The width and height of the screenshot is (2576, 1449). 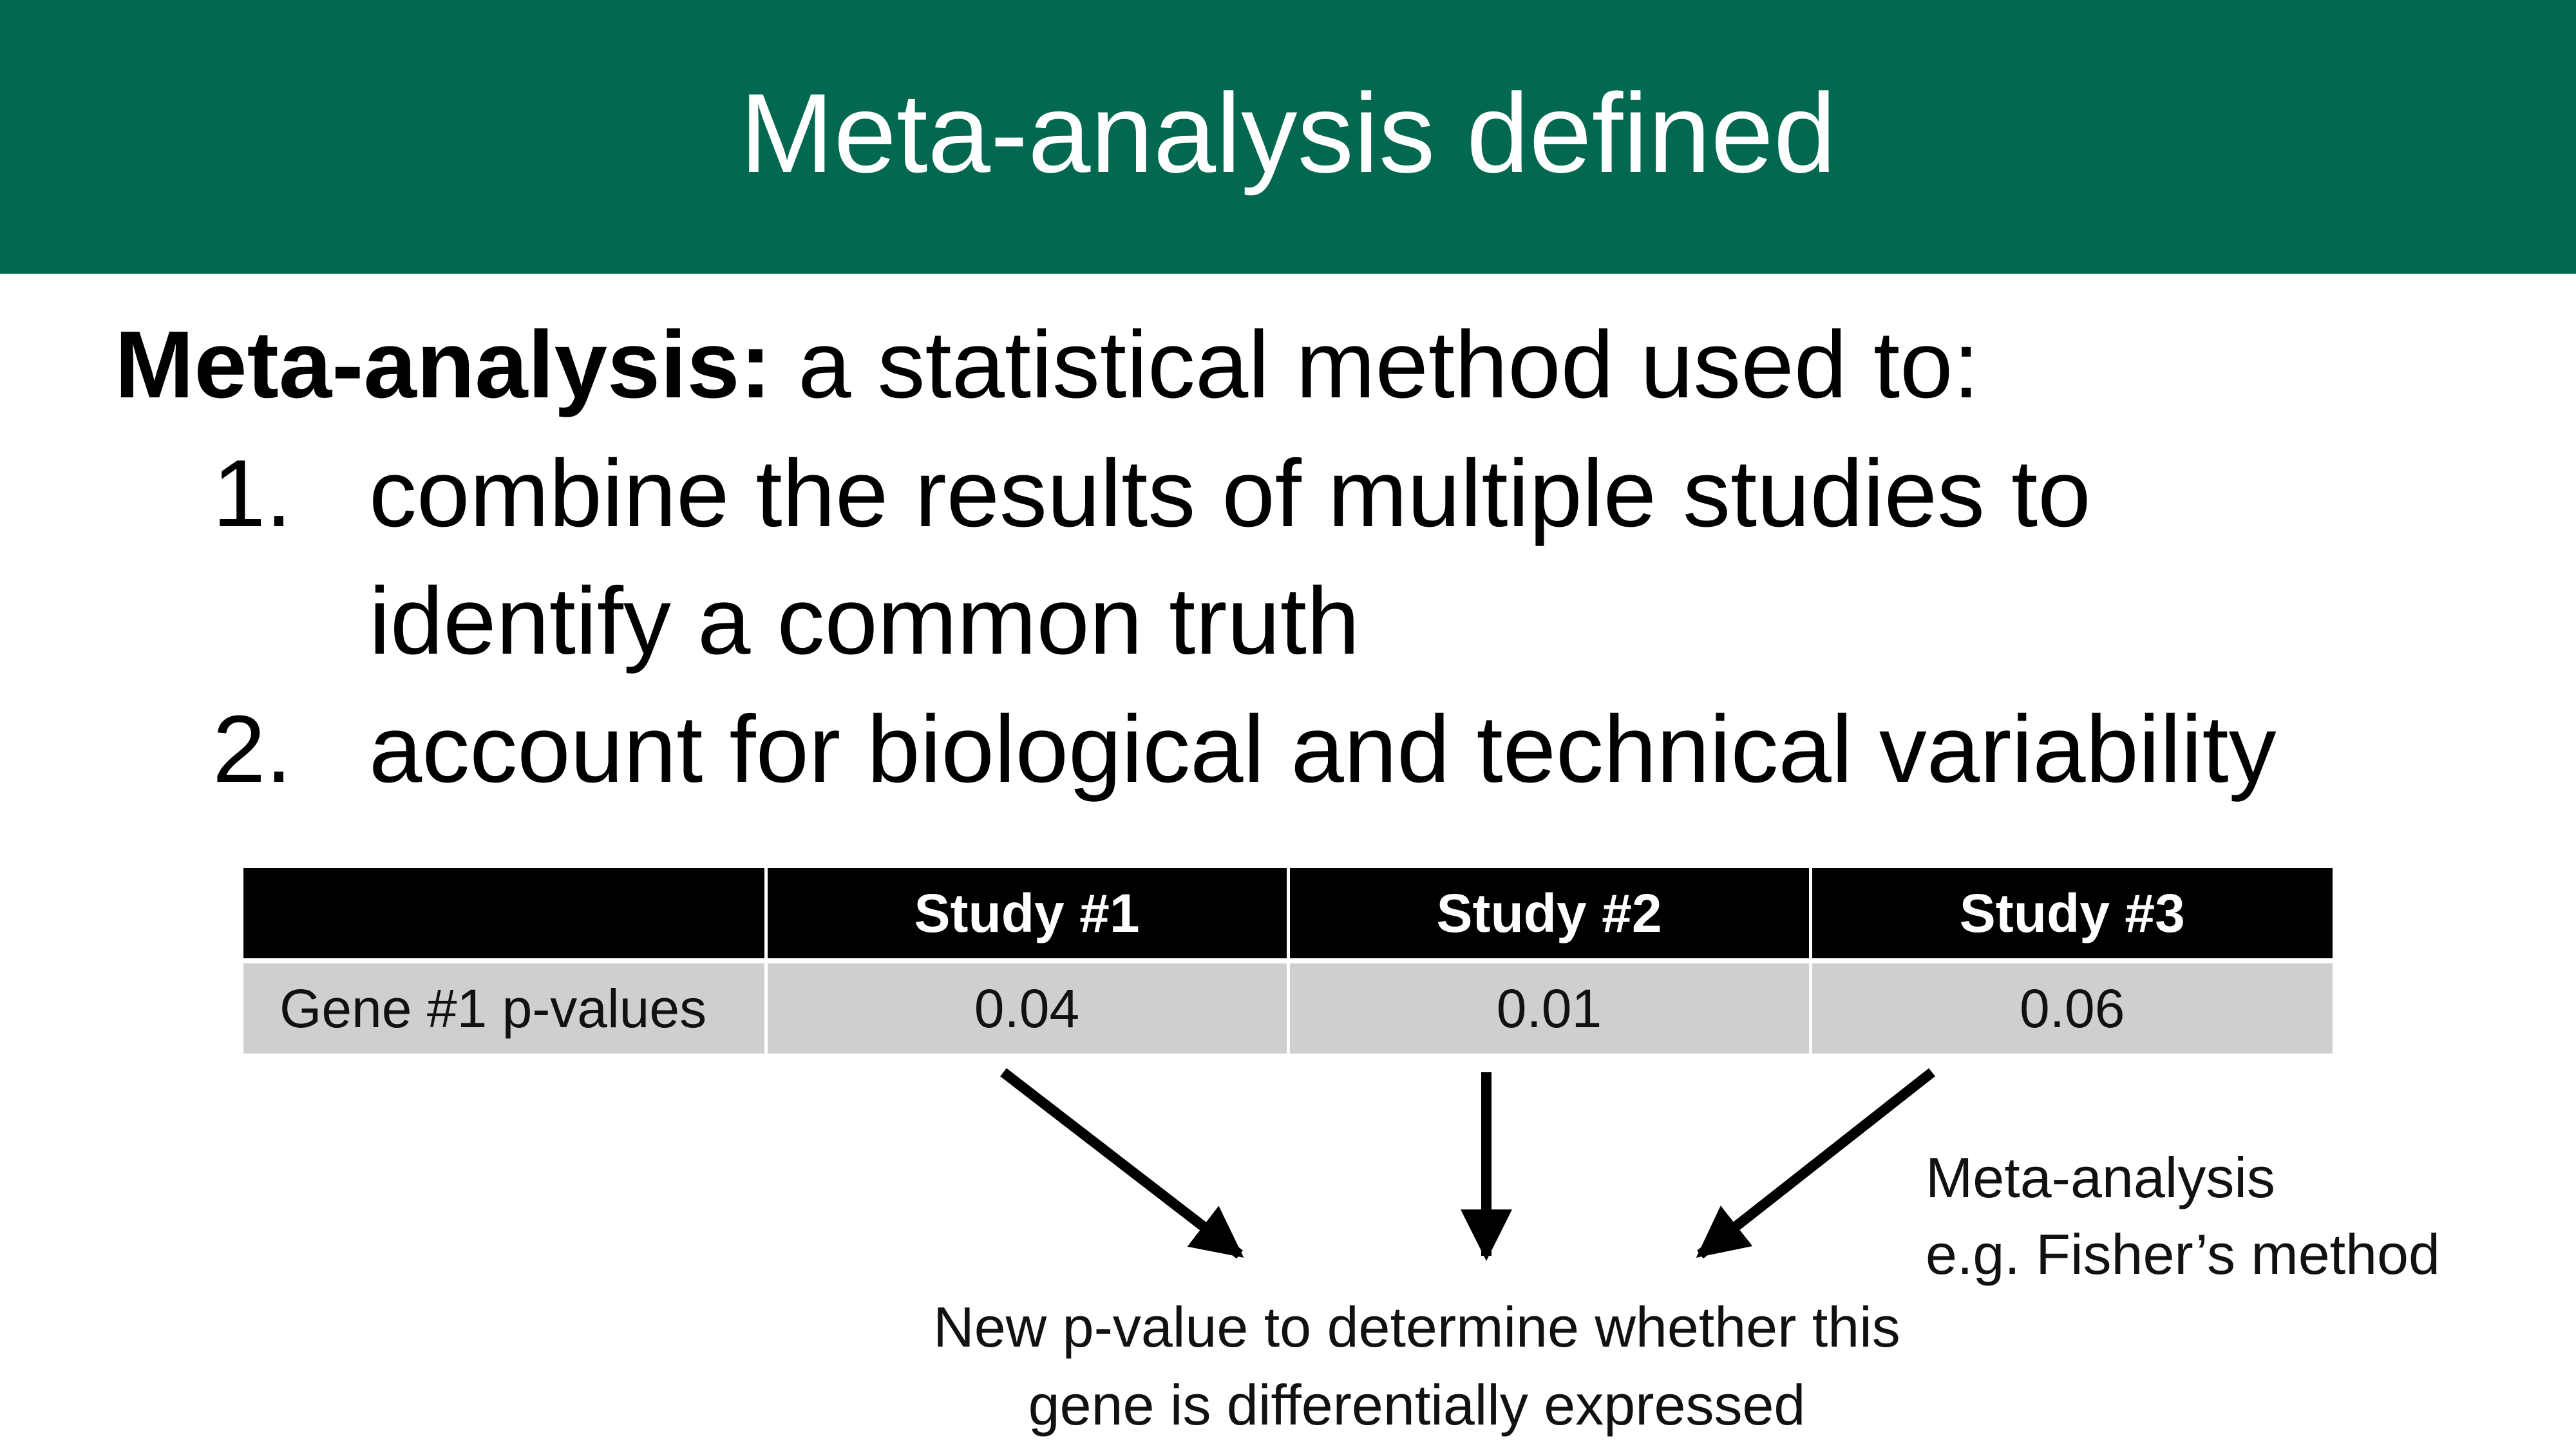 What do you see at coordinates (253, 494) in the screenshot?
I see `list-number-1: 1.` at bounding box center [253, 494].